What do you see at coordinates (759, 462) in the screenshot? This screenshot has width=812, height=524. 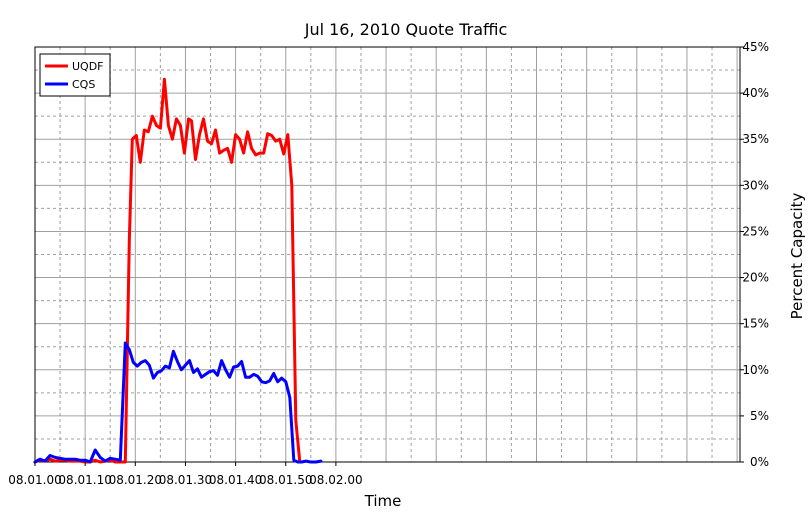 I see `y-tick-label: 0%` at bounding box center [759, 462].